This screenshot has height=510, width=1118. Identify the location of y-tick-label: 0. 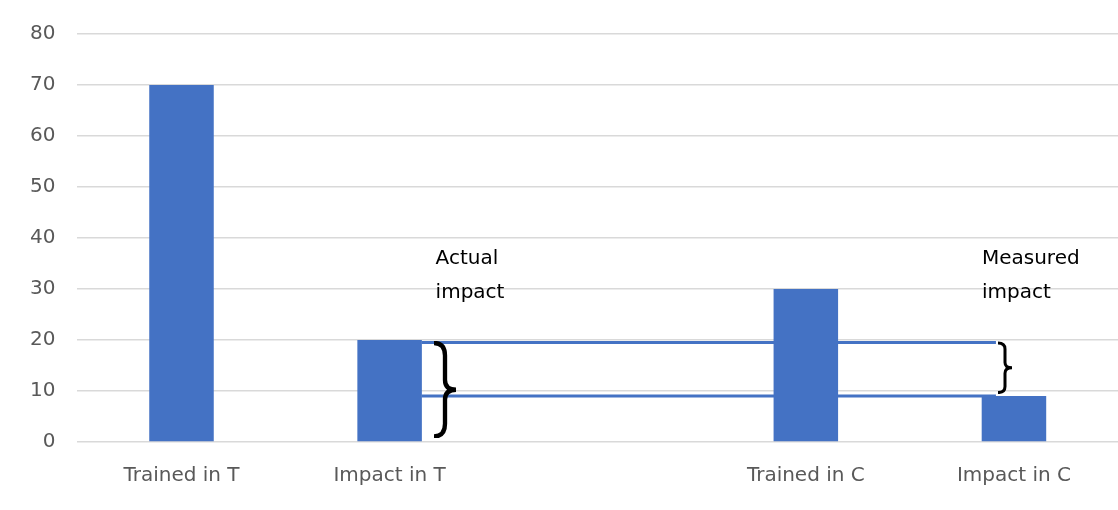
(49, 440).